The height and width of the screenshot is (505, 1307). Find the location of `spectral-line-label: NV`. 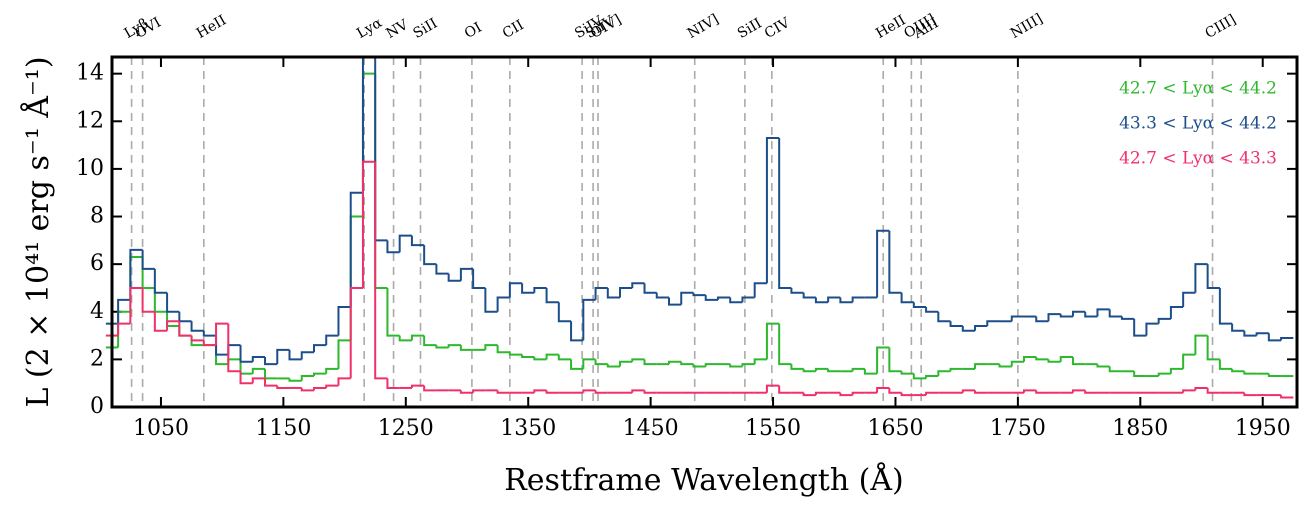

spectral-line-label: NV is located at coordinates (398, 28).